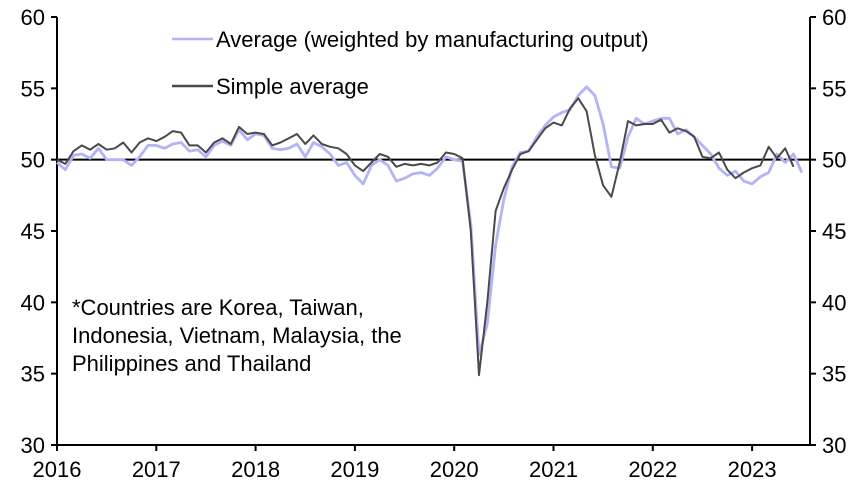  Describe the element at coordinates (834, 374) in the screenshot. I see `y-tick-label-right: 35` at that location.